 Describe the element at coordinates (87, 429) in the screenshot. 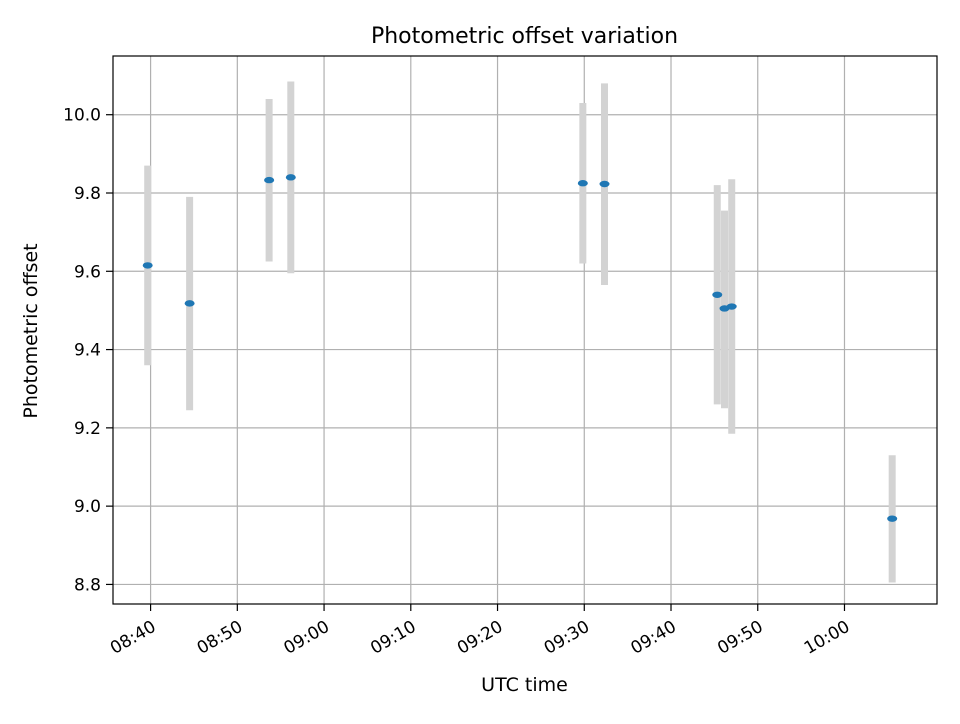

I see `y-tick-label: 9.2` at that location.